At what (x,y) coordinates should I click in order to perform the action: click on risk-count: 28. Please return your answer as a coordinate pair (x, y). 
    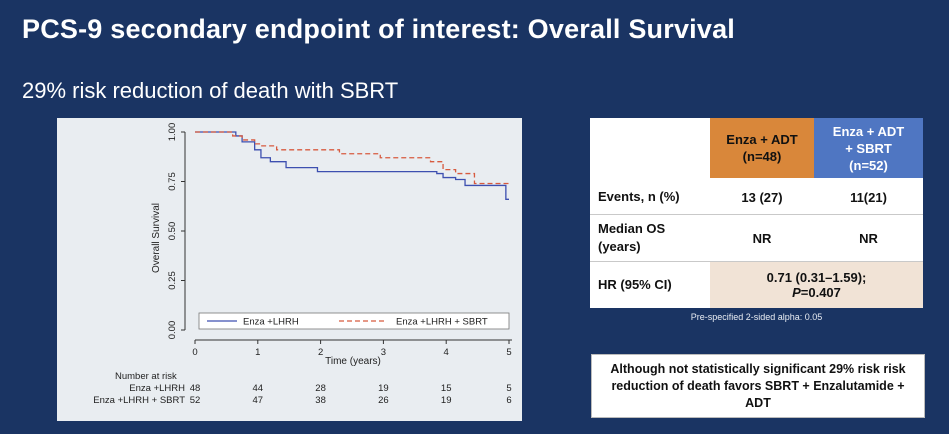
    Looking at the image, I should click on (320, 388).